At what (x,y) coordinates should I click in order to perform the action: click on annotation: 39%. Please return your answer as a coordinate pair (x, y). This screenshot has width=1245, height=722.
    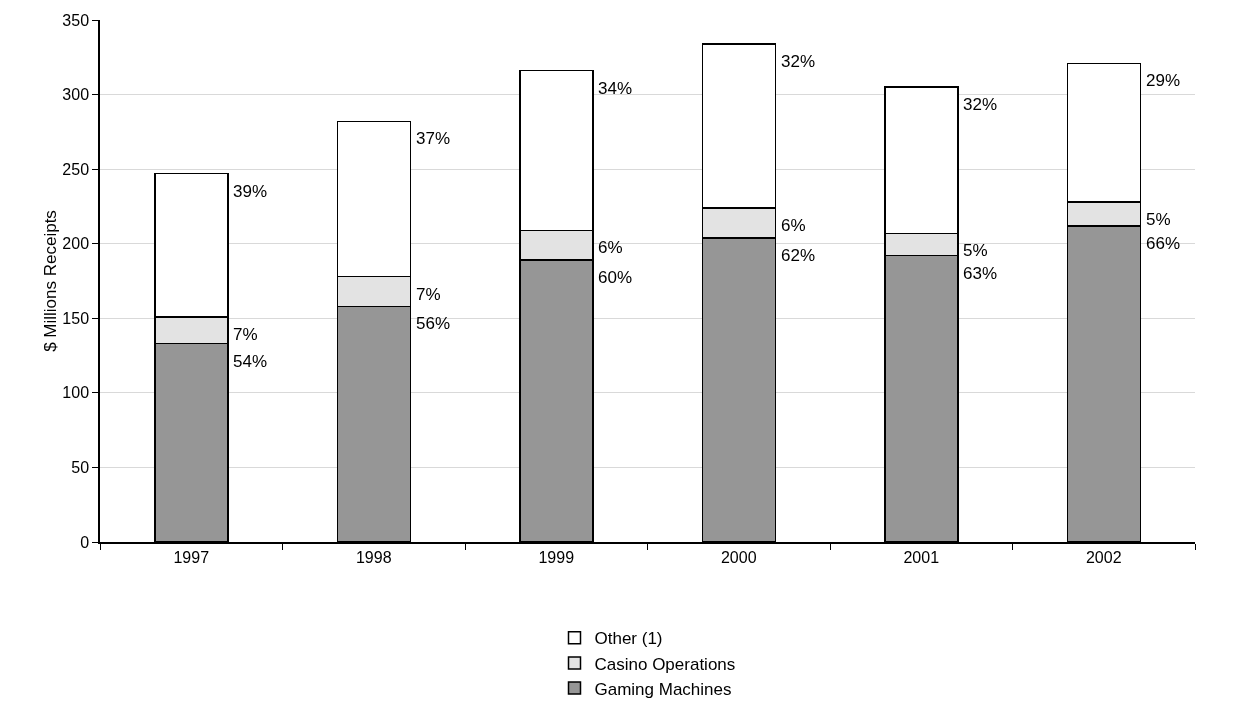
    Looking at the image, I should click on (250, 191).